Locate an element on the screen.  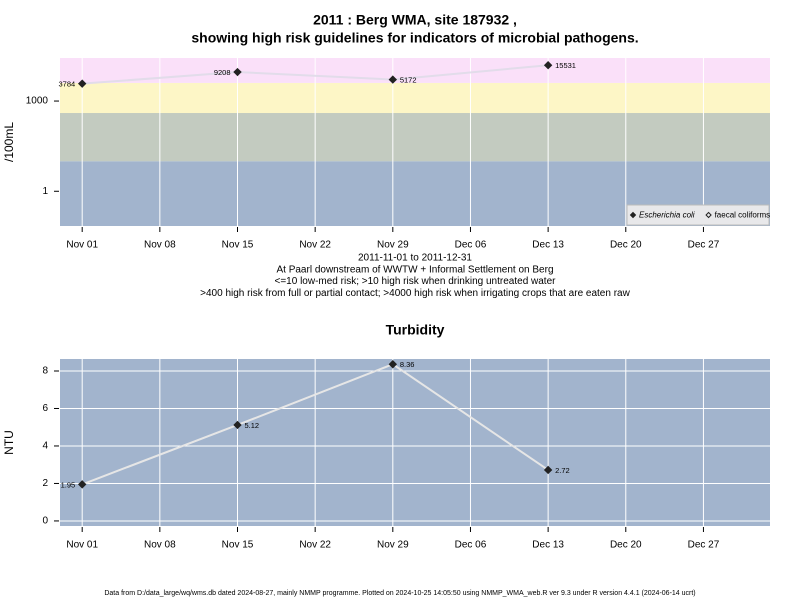
legend-label: faecal coliforms is located at coordinates (743, 215).